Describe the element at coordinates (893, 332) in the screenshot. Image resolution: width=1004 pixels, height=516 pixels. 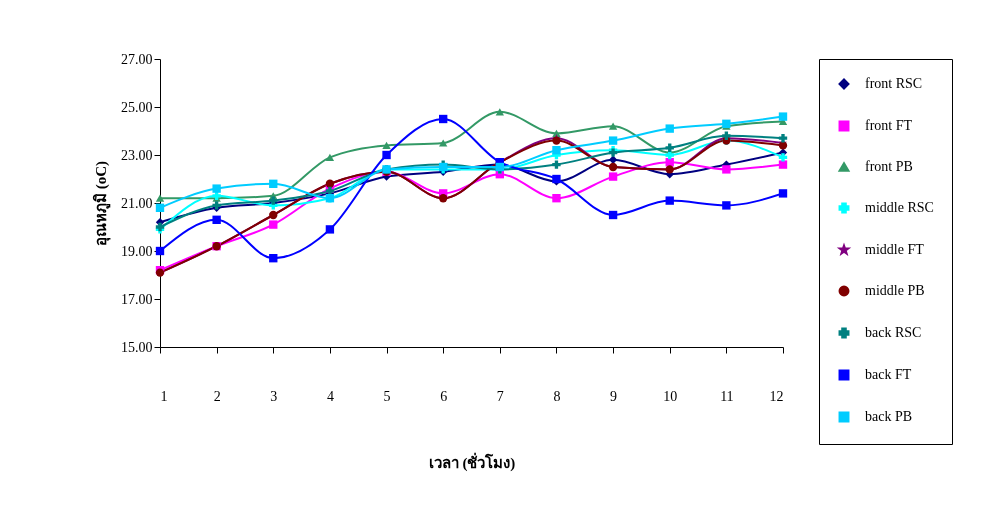
I see `legend-label: back RSC` at that location.